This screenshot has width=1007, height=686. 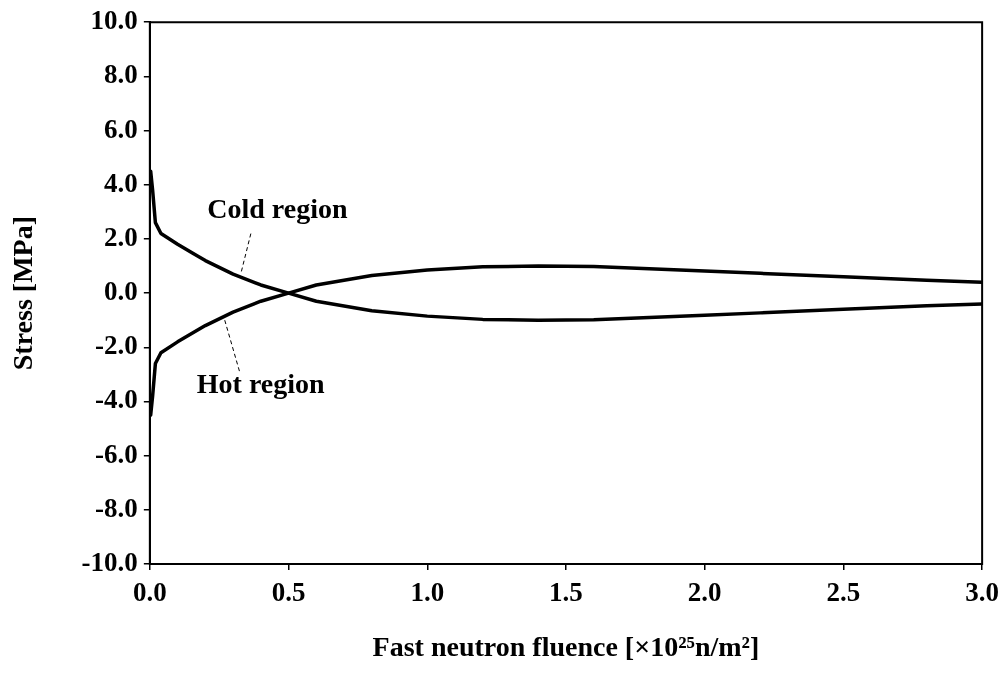 What do you see at coordinates (114, 20) in the screenshot?
I see `y-tick-label: 10.0` at bounding box center [114, 20].